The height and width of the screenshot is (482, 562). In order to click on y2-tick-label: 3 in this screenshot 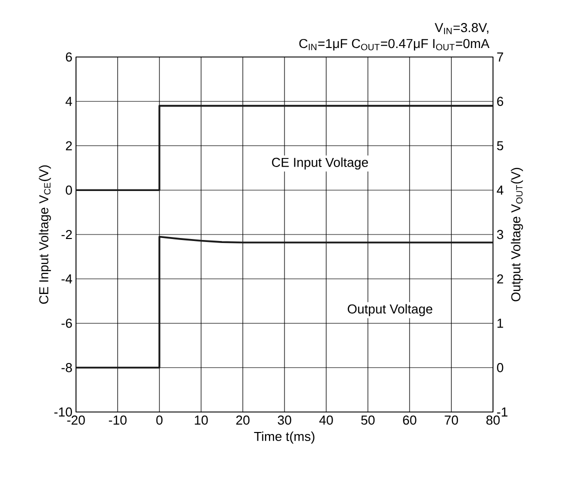, I will do `click(500, 235)`.